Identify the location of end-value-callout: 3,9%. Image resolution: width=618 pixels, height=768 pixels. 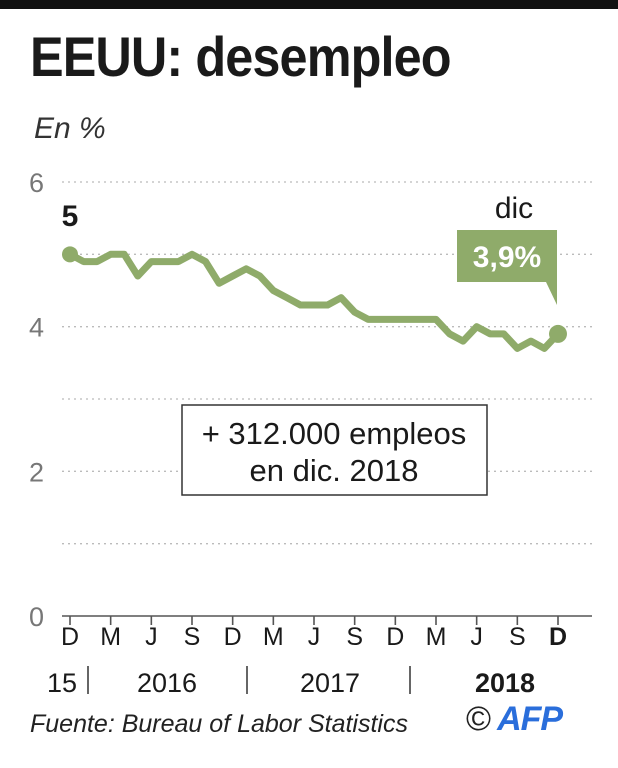
(507, 267).